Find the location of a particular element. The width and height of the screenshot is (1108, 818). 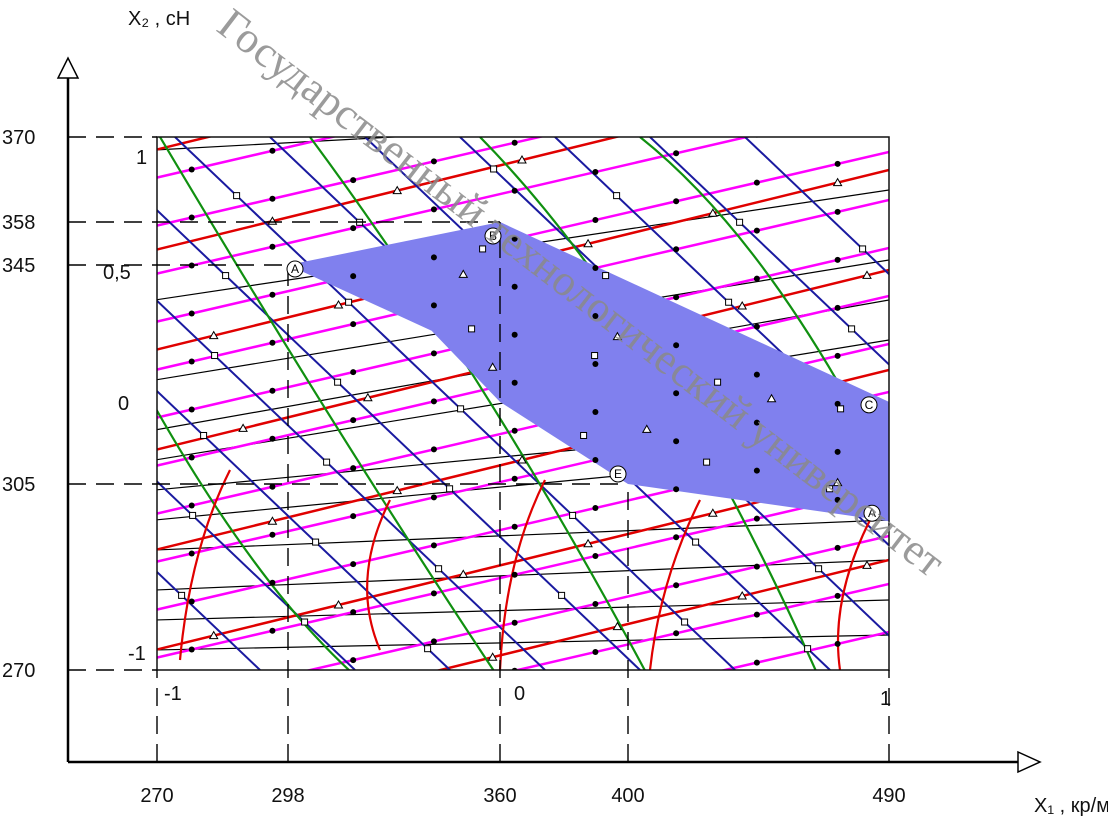

point-label: E is located at coordinates (618, 474).